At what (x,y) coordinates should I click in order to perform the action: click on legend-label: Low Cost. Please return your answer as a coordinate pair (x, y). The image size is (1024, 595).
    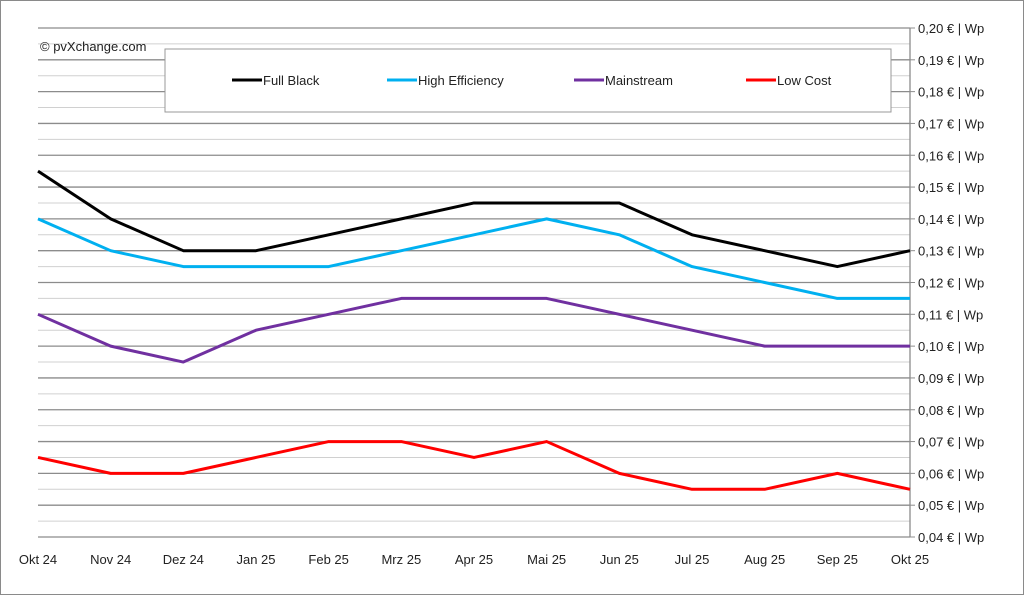
    Looking at the image, I should click on (804, 80).